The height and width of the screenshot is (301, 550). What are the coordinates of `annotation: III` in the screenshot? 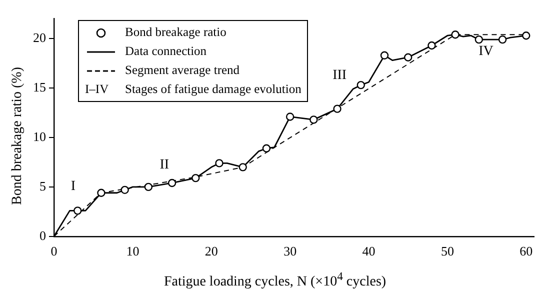 It's located at (339, 76).